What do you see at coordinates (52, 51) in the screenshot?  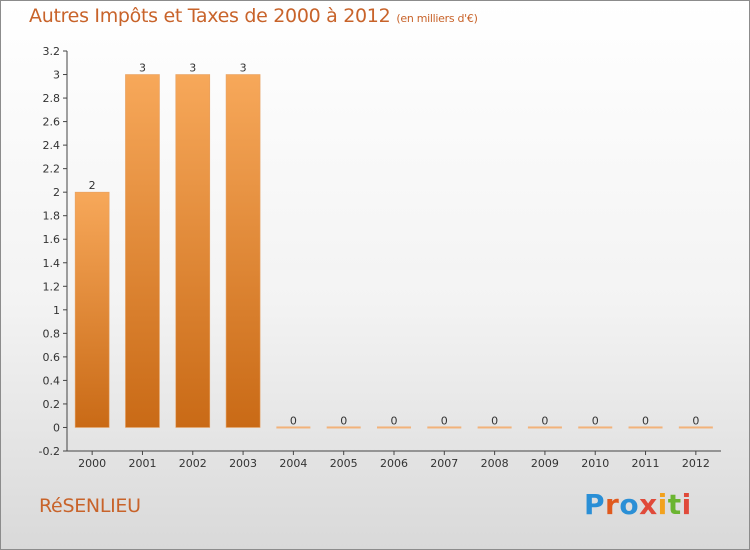 I see `y-tick-label: 3.2` at bounding box center [52, 51].